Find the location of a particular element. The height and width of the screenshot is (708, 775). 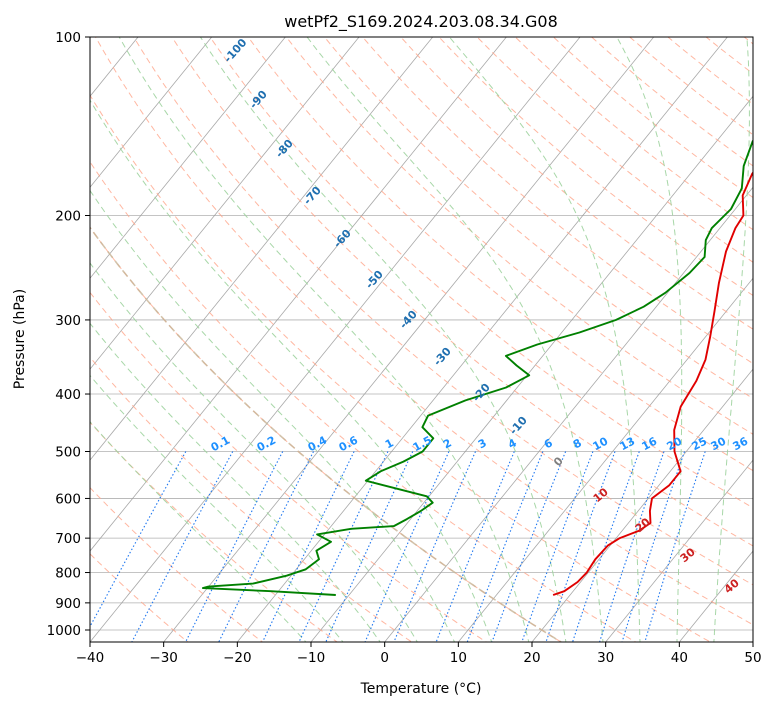

mixing-ratio-label: 25 is located at coordinates (700, 444).